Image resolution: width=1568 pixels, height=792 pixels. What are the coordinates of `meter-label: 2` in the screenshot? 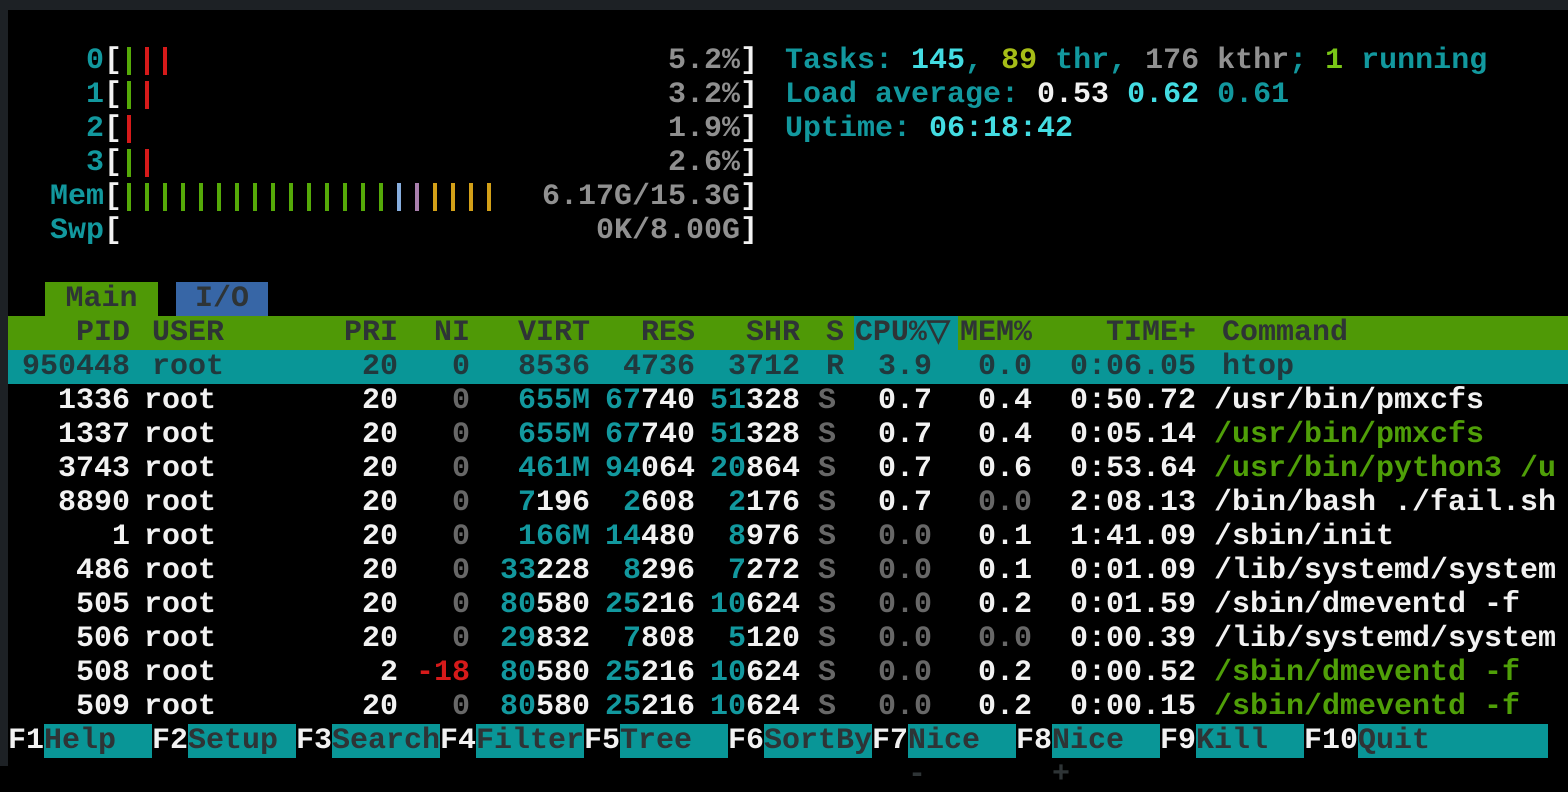 It's located at (94, 129).